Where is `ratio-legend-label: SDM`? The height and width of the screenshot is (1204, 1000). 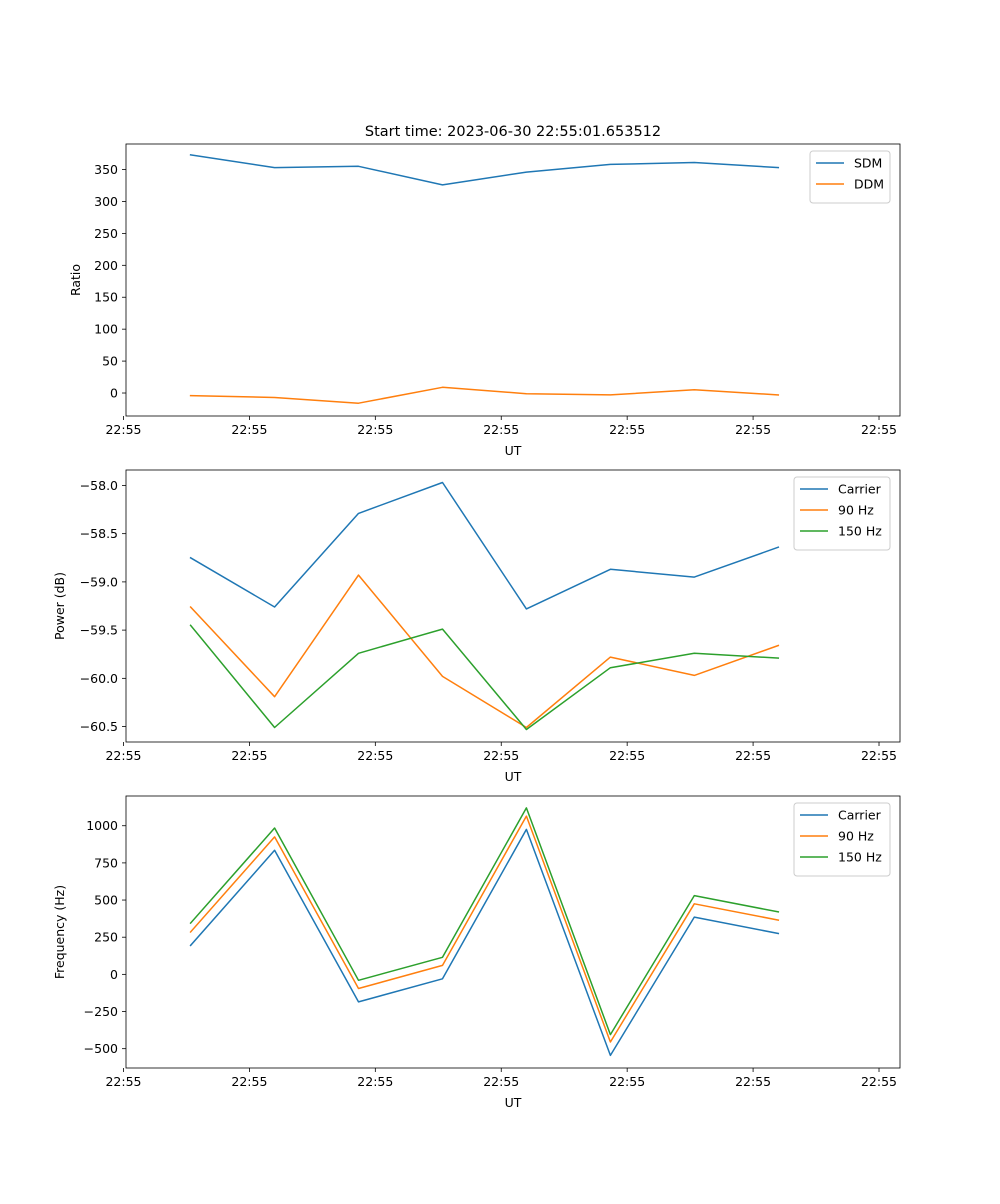 ratio-legend-label: SDM is located at coordinates (868, 163).